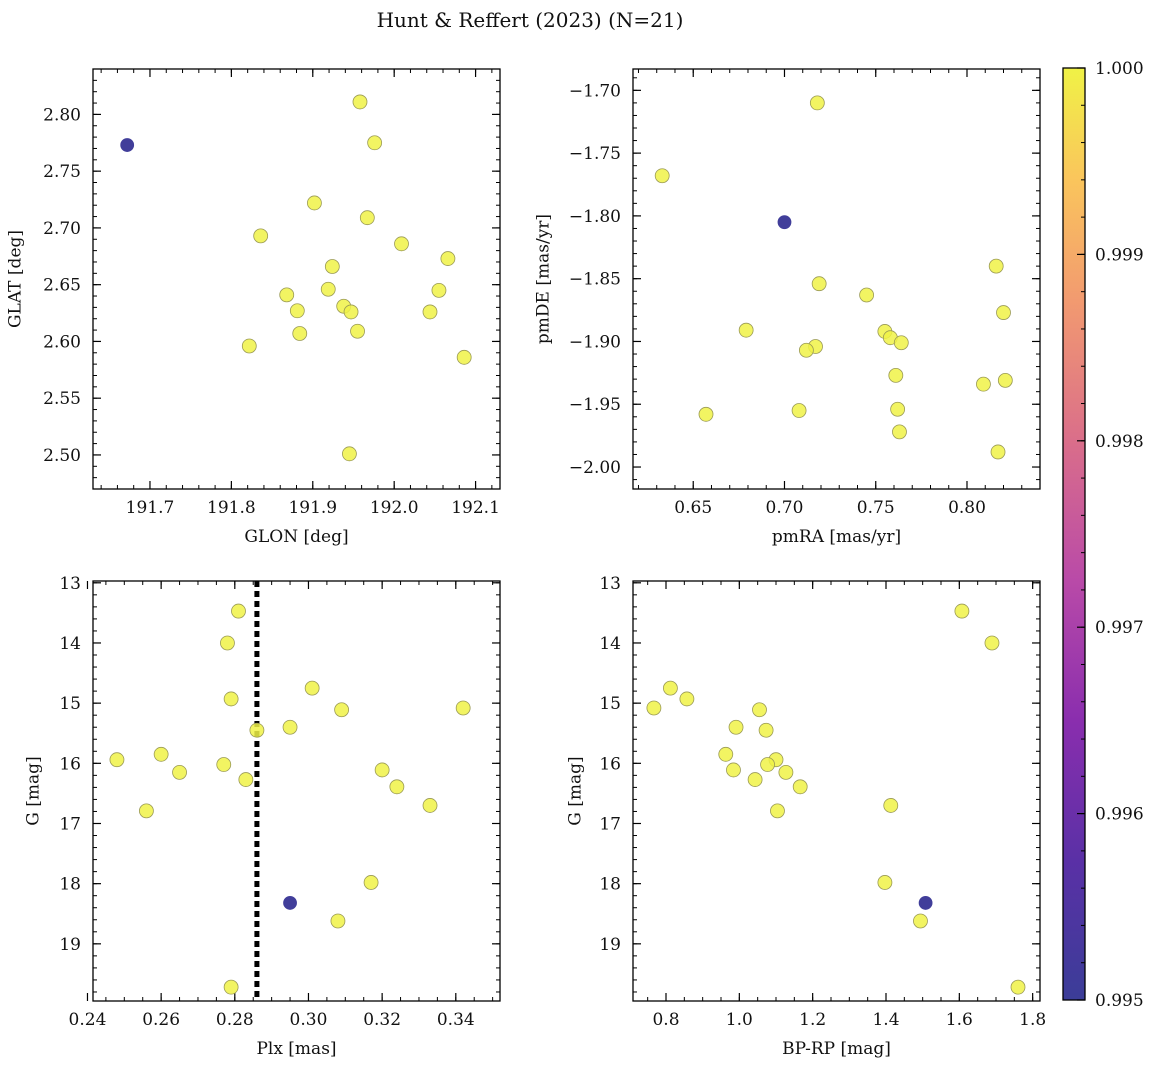  What do you see at coordinates (1119, 1001) in the screenshot?
I see `colorbar-tick-label: 0.995` at bounding box center [1119, 1001].